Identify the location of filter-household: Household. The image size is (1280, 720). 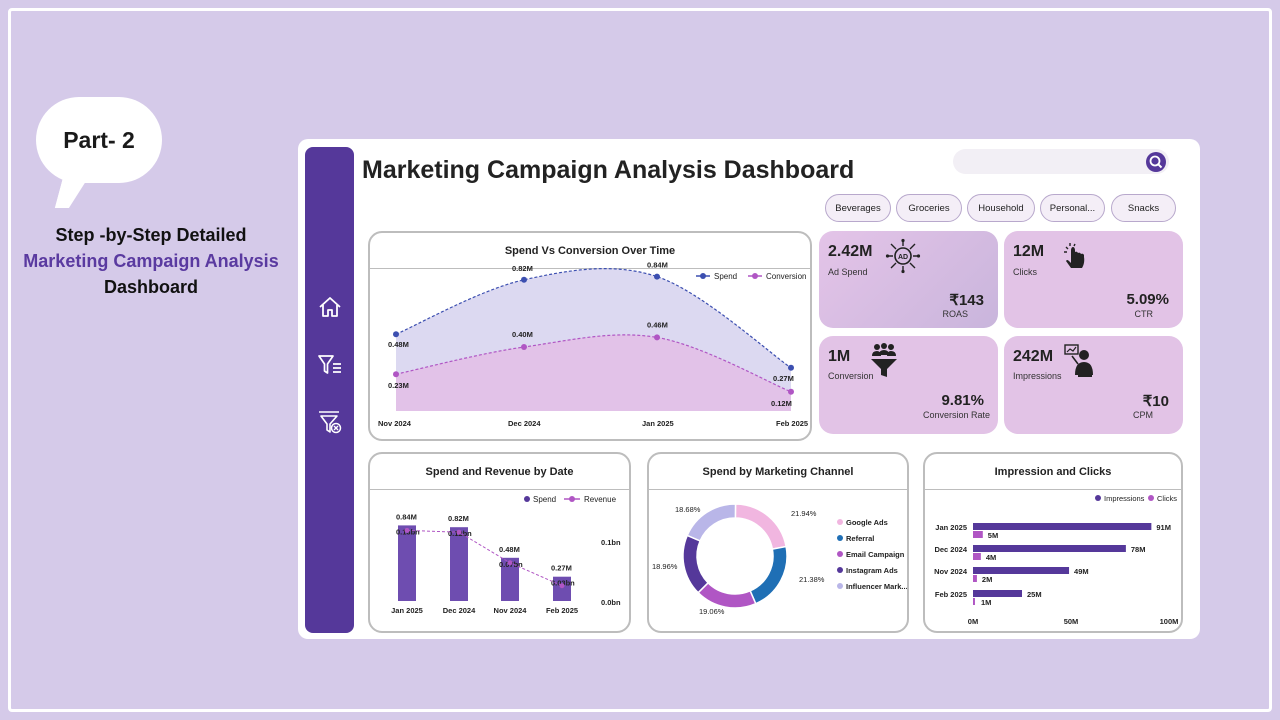
(1001, 208).